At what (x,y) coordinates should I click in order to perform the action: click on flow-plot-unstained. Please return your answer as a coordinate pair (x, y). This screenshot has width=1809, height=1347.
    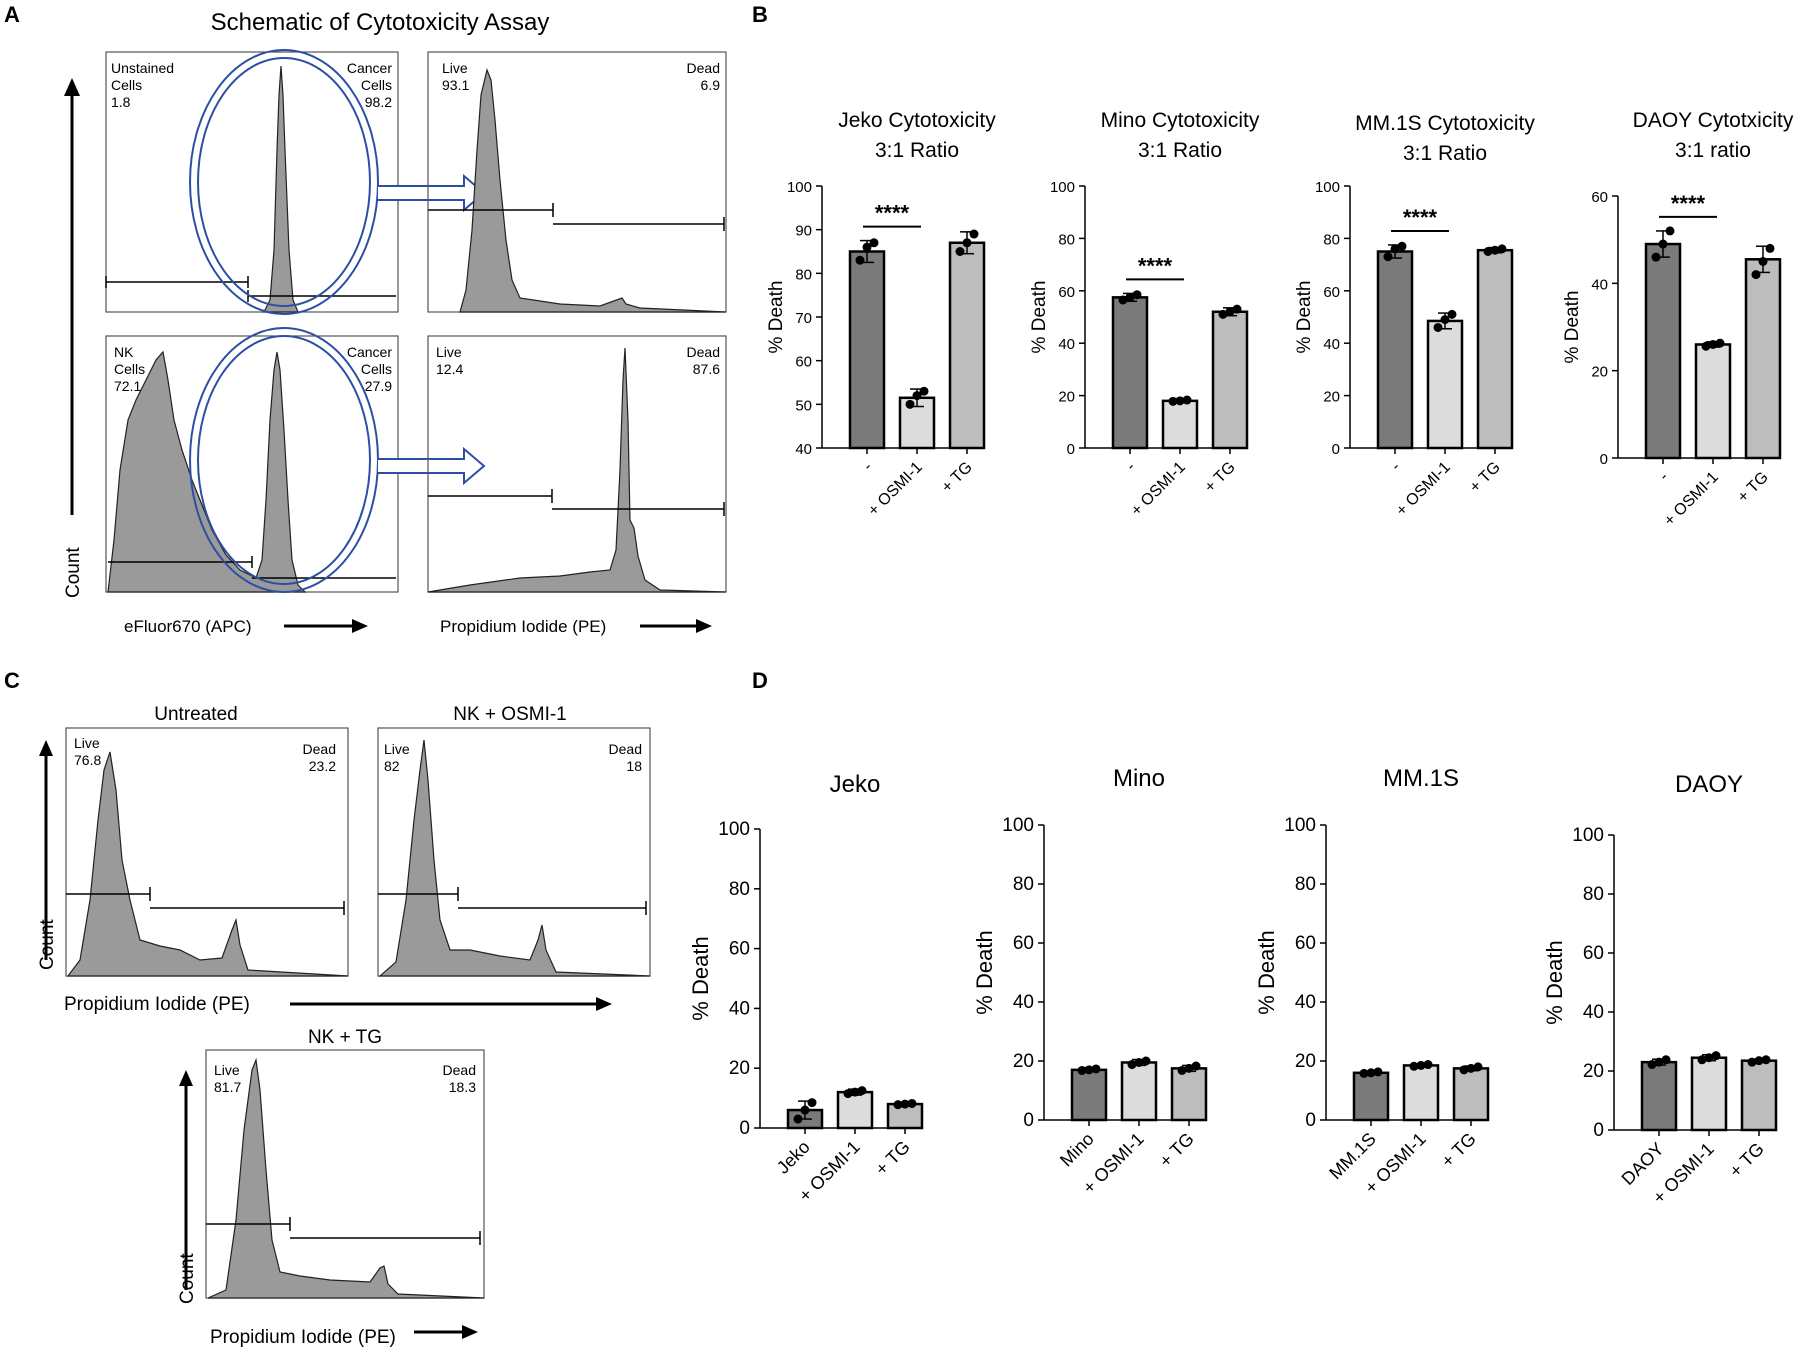
    Looking at the image, I should click on (252, 182).